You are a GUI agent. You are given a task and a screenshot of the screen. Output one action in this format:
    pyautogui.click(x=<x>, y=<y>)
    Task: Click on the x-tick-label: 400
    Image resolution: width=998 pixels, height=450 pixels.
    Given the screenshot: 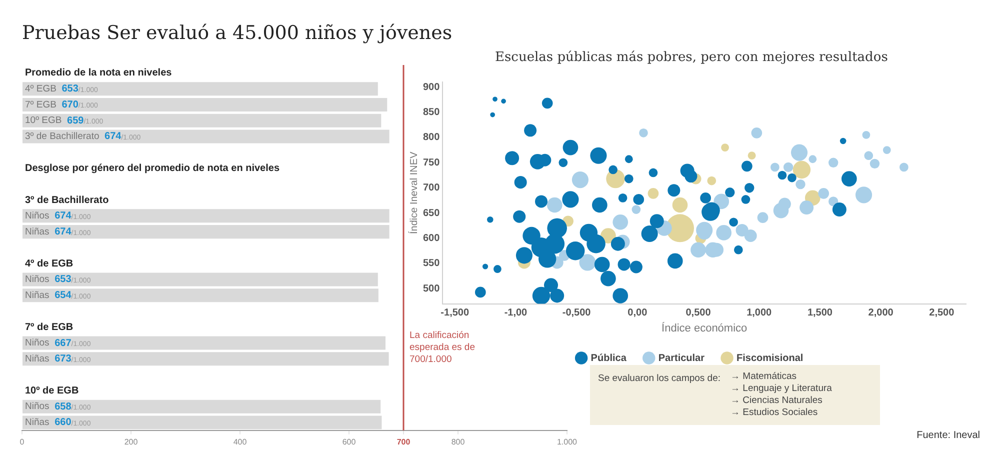 What is the action you would take?
    pyautogui.click(x=240, y=441)
    